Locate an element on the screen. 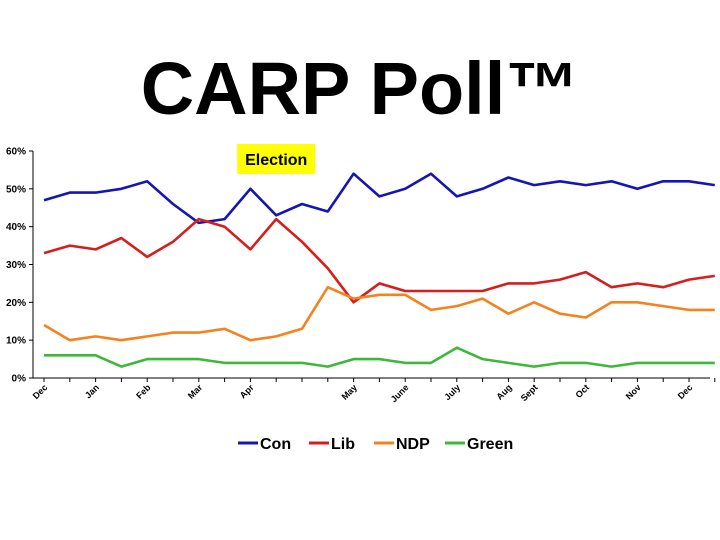 The image size is (720, 540). series-line-green is located at coordinates (379, 357).